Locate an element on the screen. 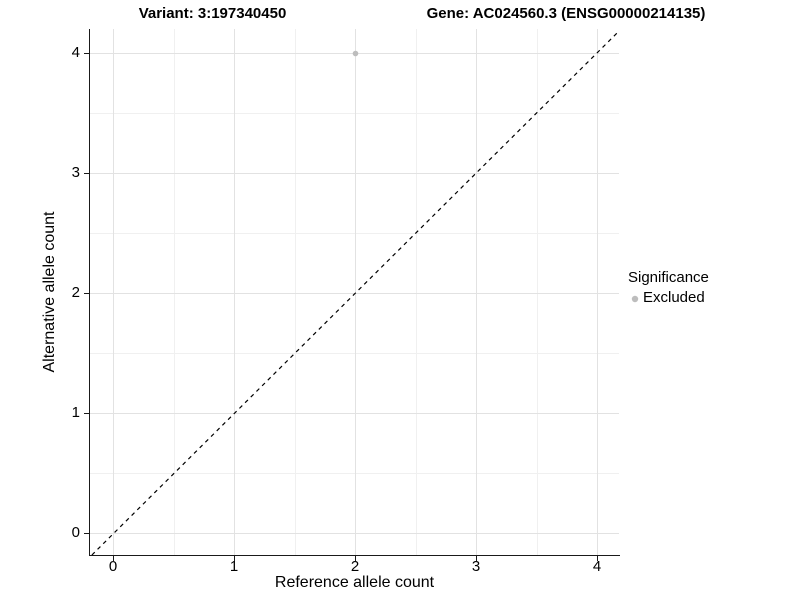  legend-title: Significance is located at coordinates (668, 277).